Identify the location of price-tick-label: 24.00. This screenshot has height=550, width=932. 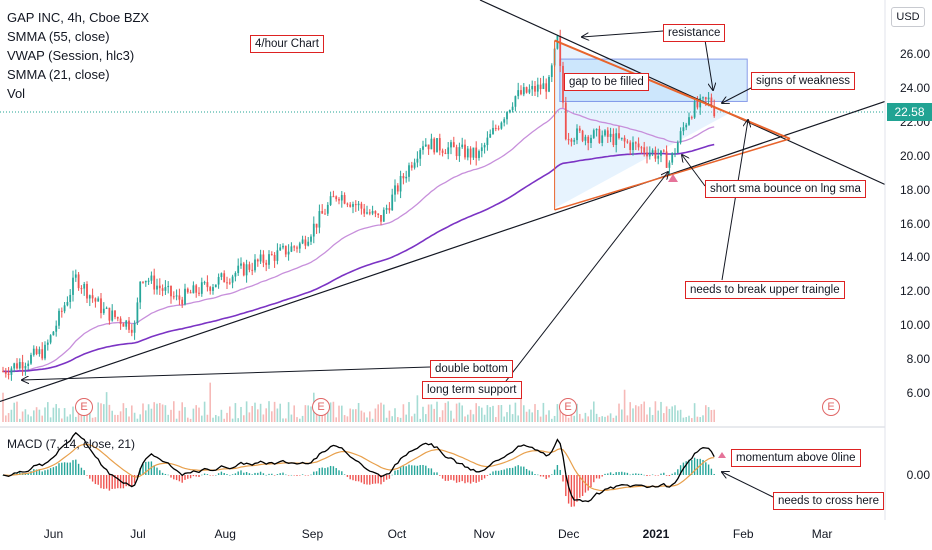
(914, 87).